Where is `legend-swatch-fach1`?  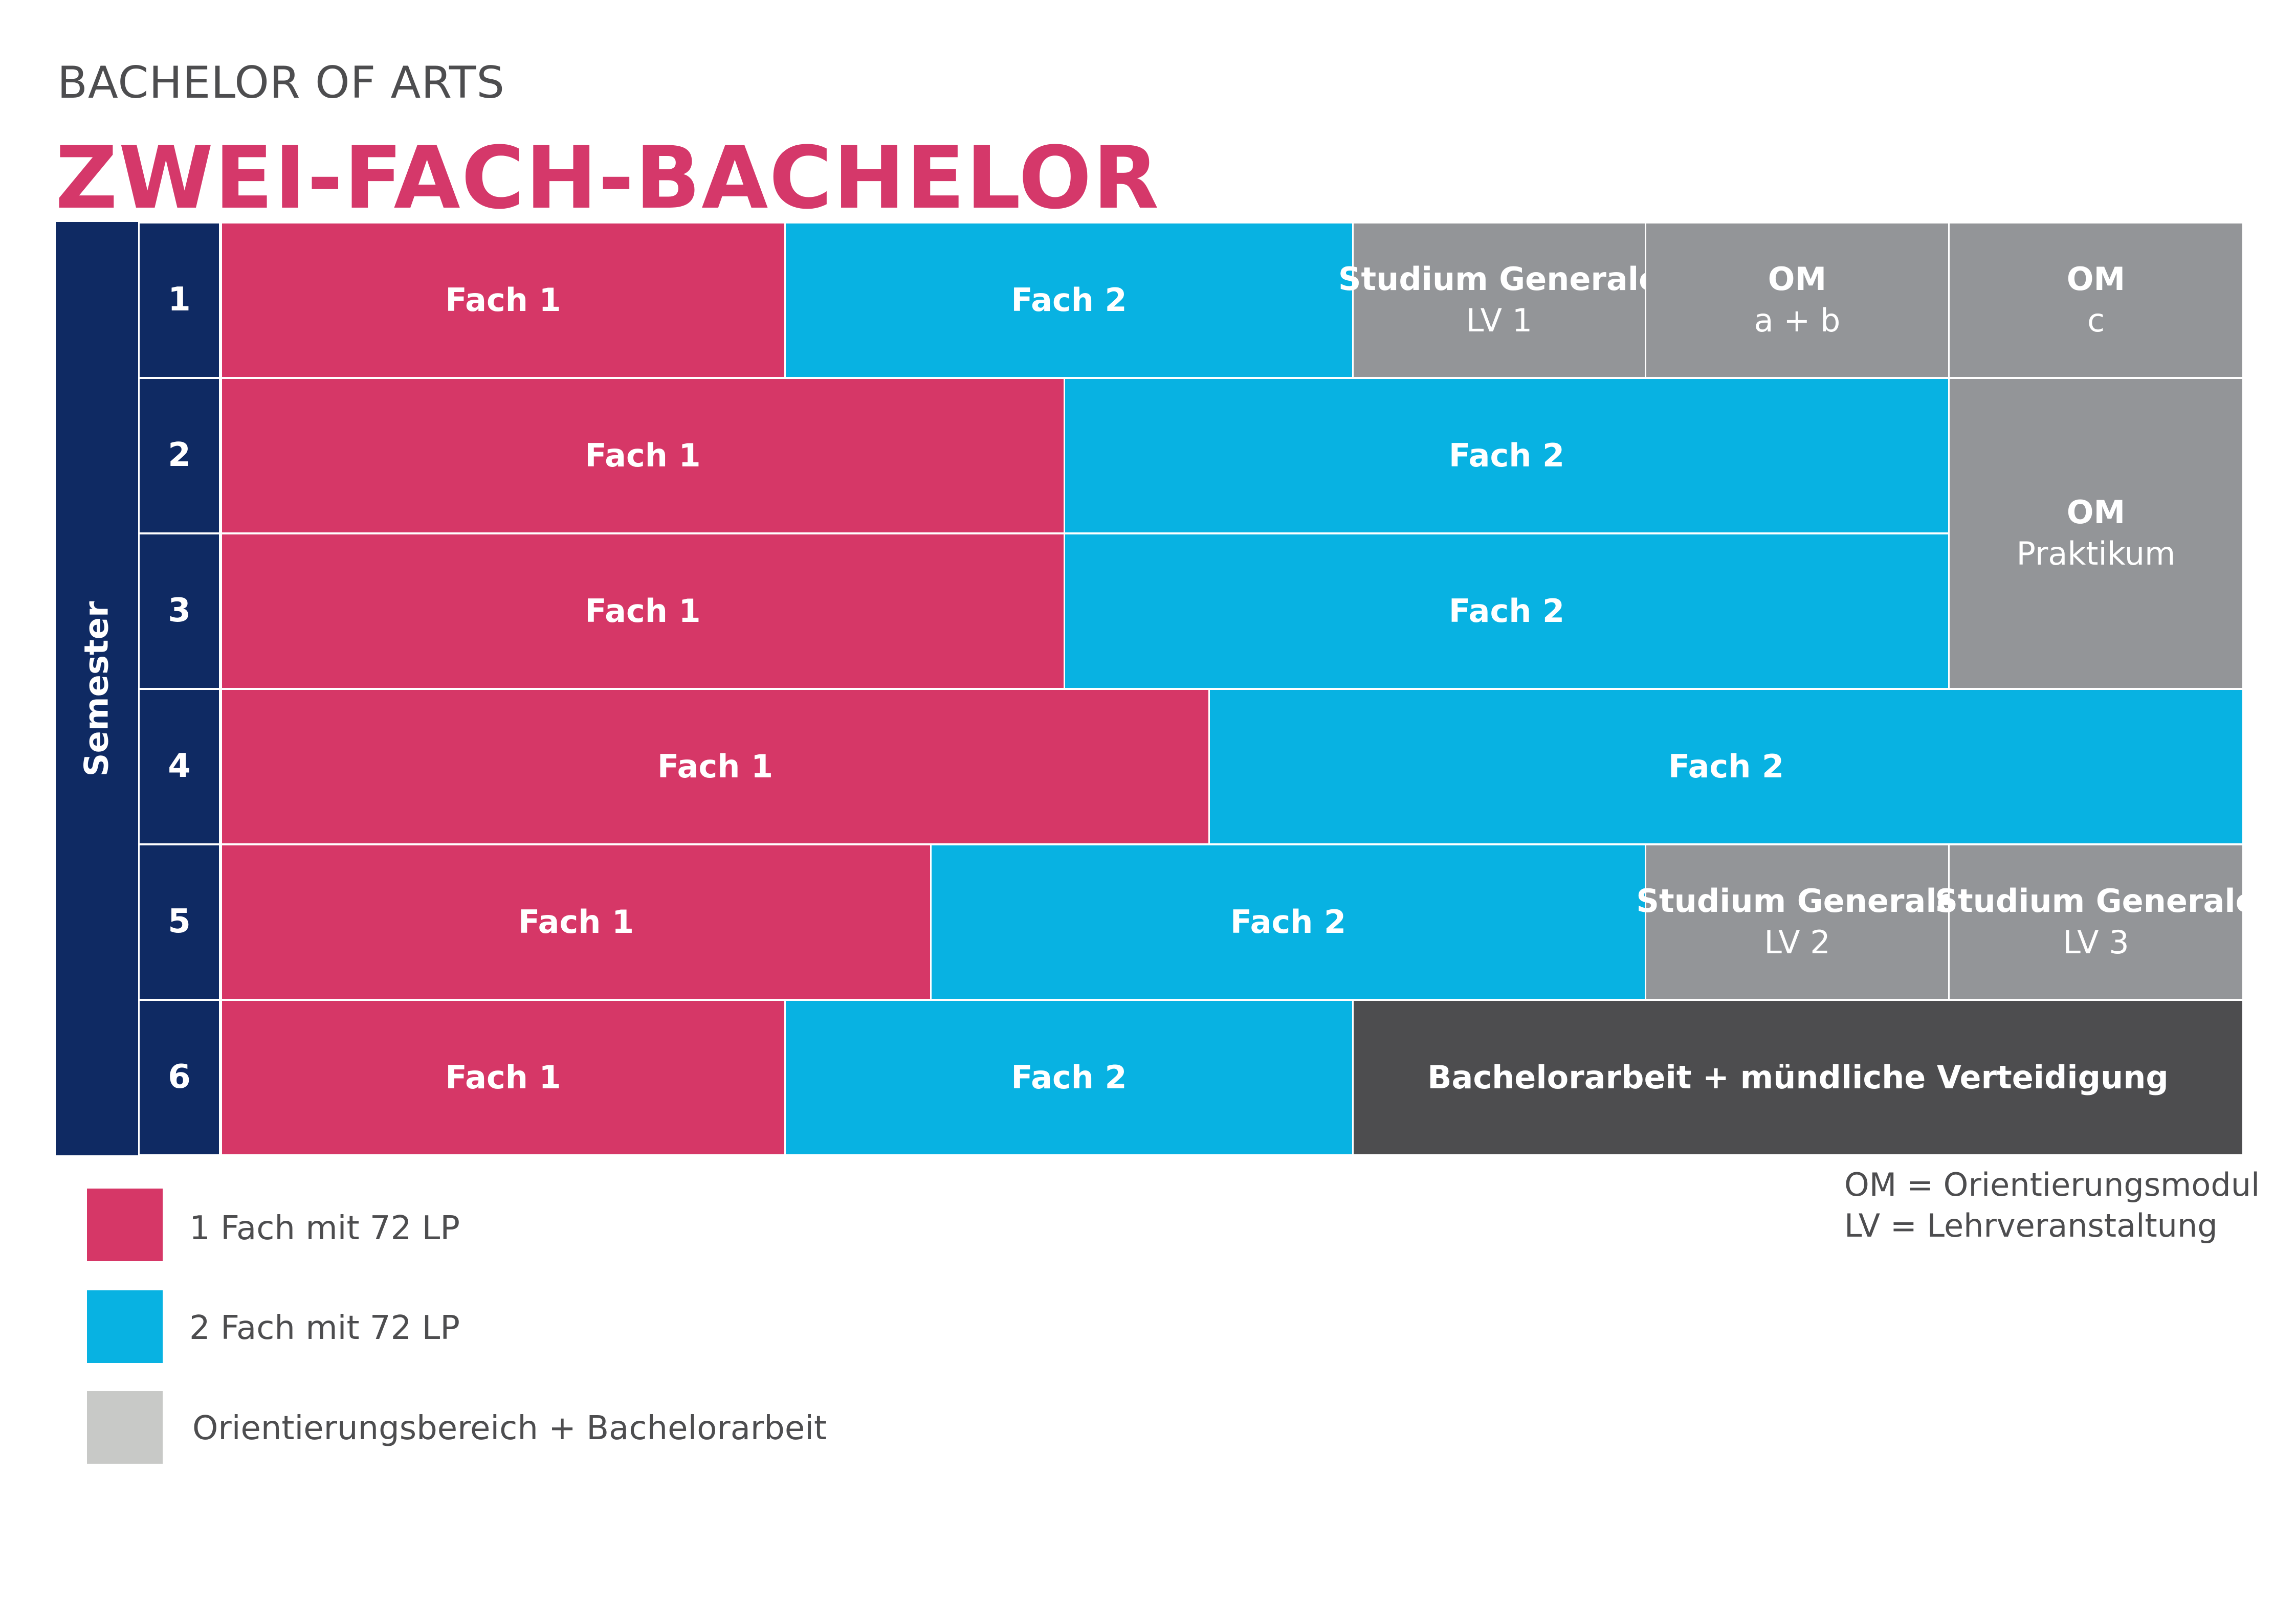
legend-swatch-fach1 is located at coordinates (125, 1225).